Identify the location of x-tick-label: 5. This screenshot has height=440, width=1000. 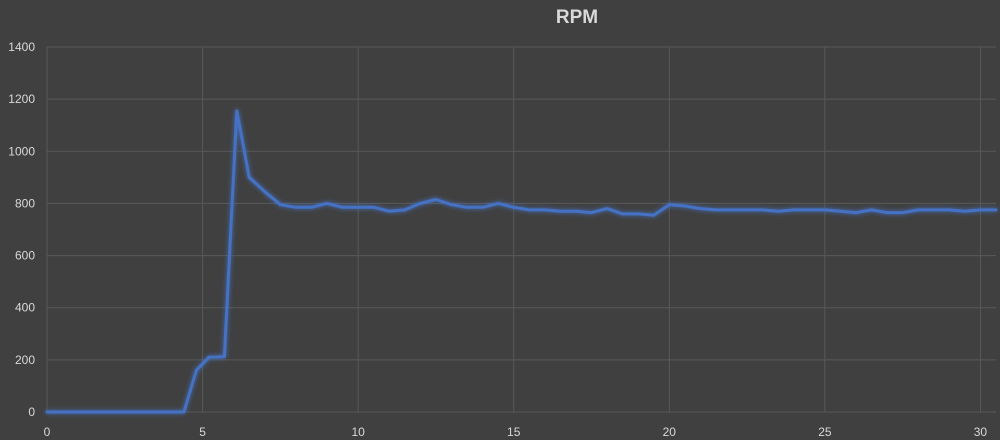
(202, 432).